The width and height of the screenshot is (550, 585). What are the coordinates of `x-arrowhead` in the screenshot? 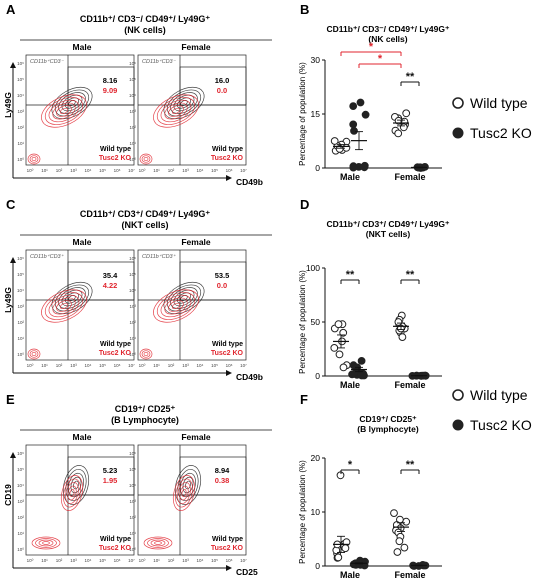 It's located at (229, 568).